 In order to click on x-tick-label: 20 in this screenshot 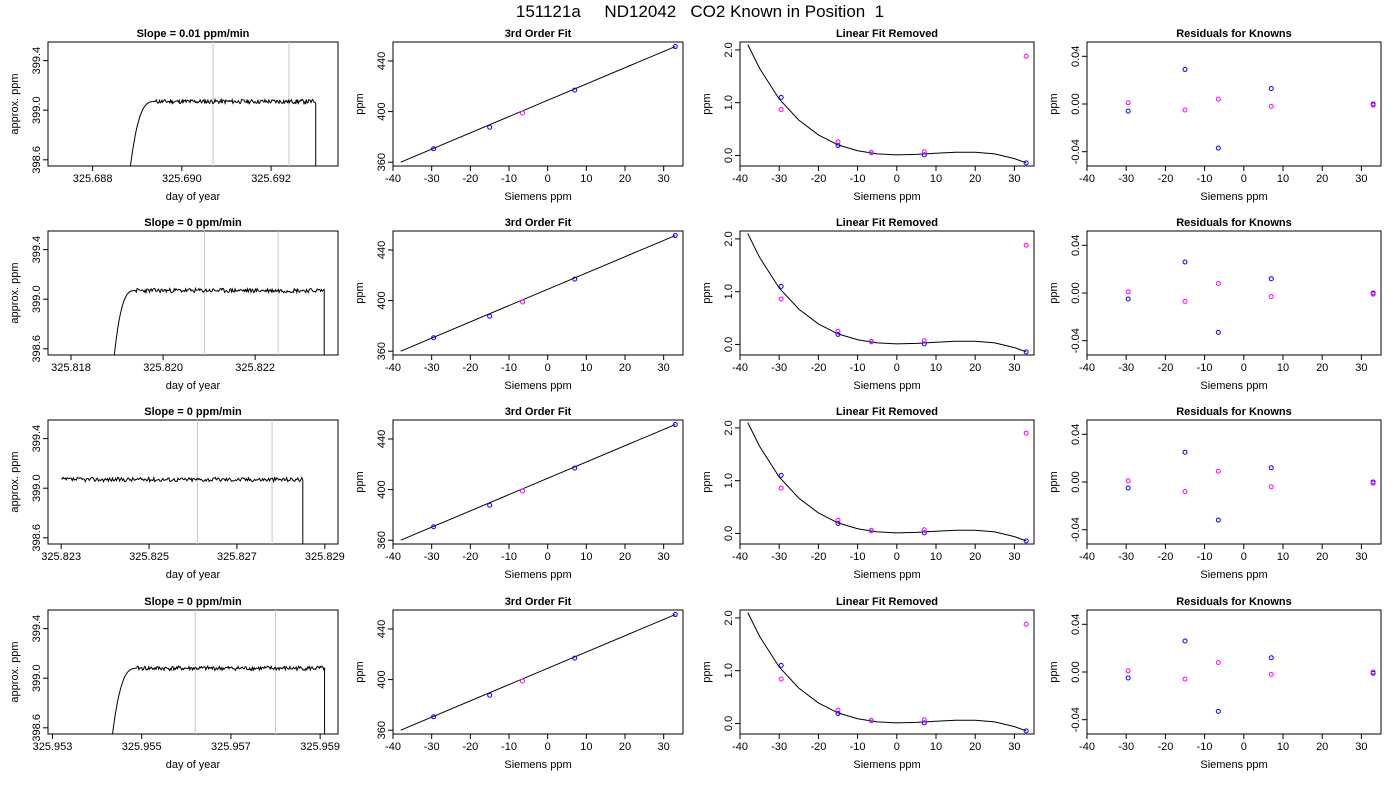, I will do `click(1322, 747)`.